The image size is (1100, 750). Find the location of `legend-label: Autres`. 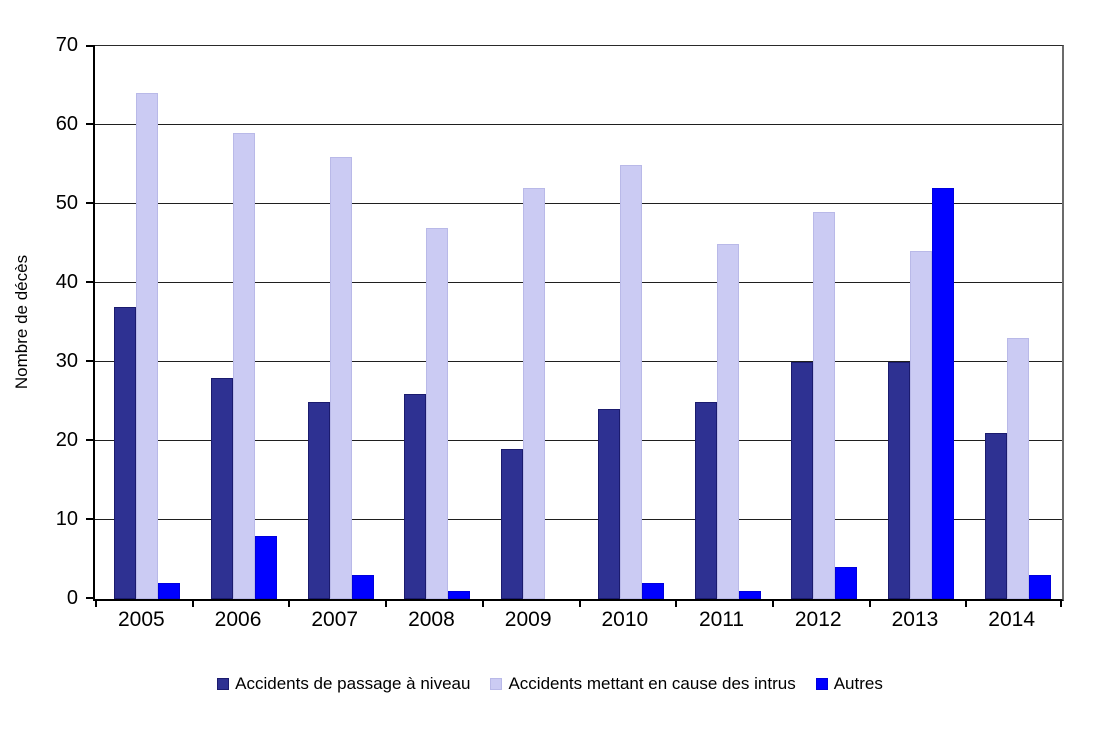

legend-label: Autres is located at coordinates (858, 683).